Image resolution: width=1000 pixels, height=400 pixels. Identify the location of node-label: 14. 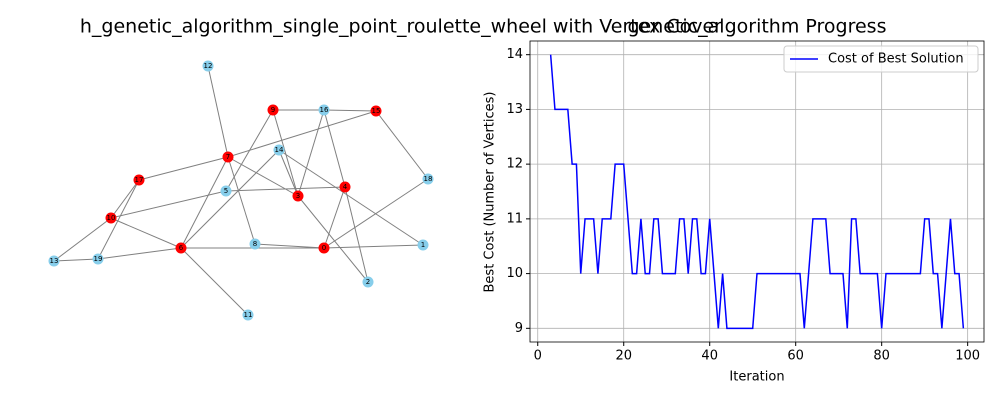
(279, 150).